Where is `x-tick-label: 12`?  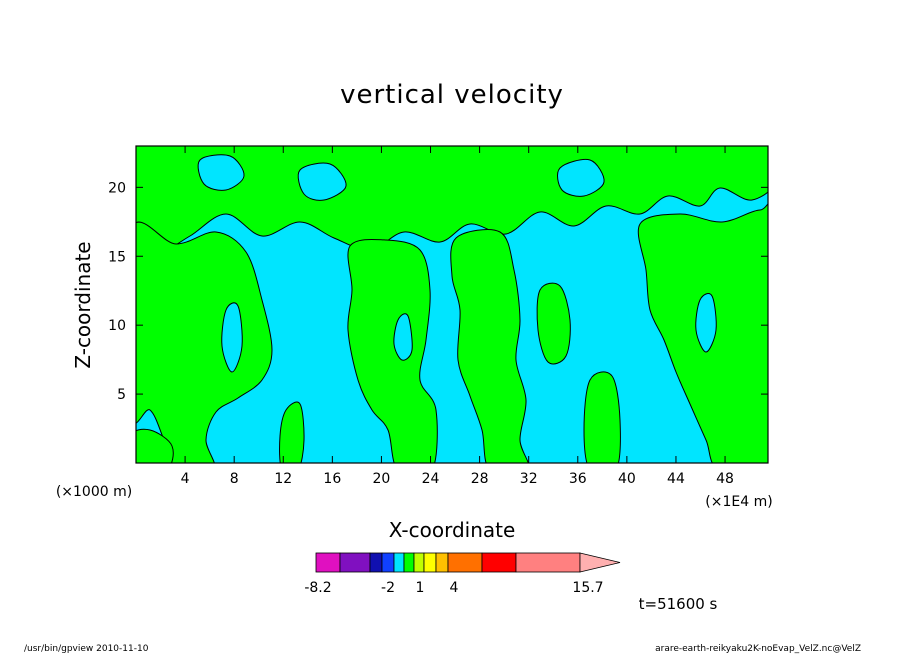 x-tick-label: 12 is located at coordinates (283, 479).